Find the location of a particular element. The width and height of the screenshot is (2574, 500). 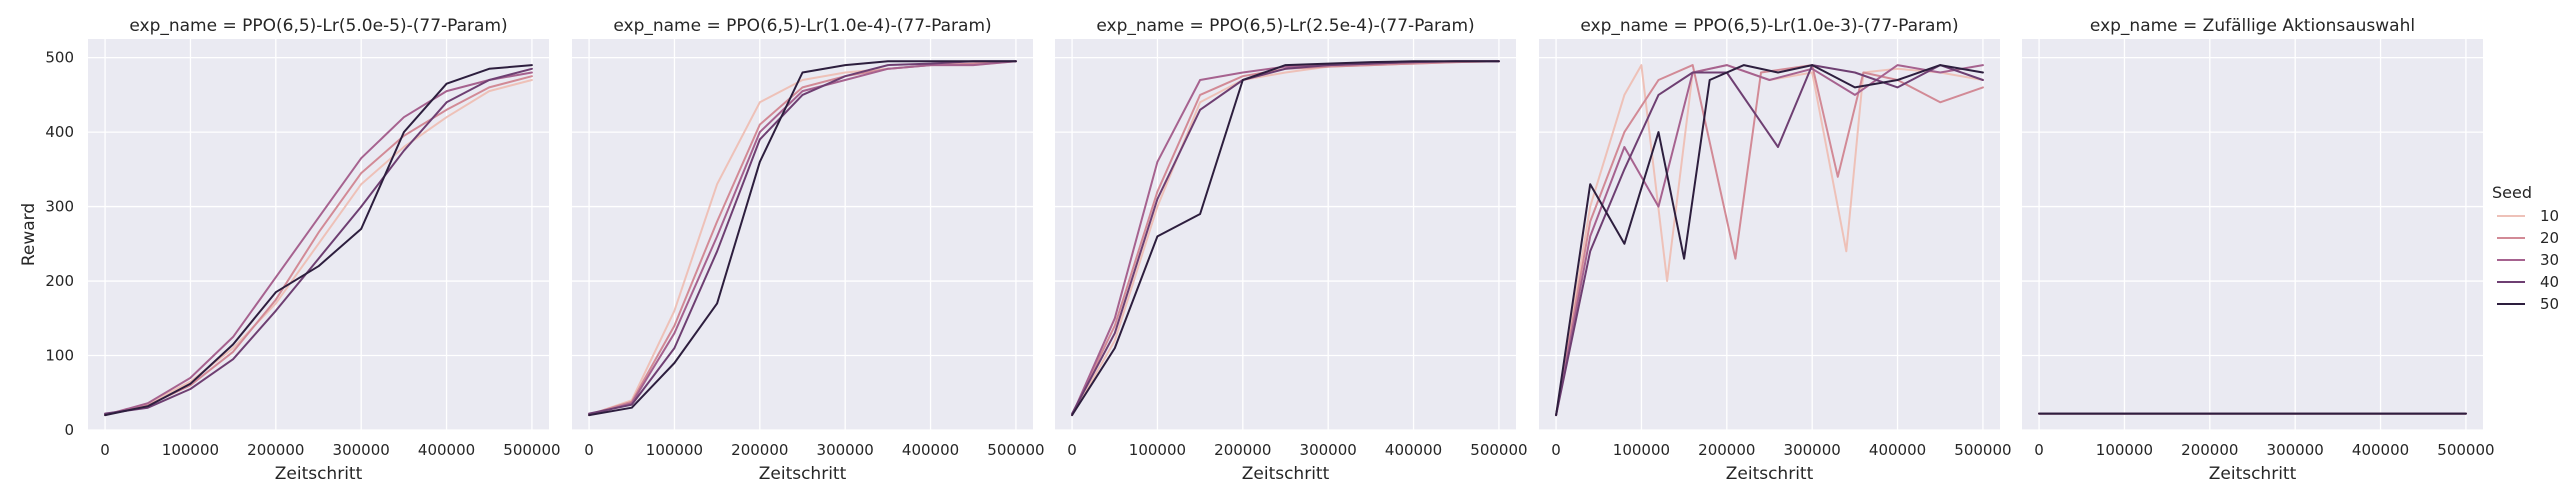

y-tick-label: 500 is located at coordinates (59, 58).